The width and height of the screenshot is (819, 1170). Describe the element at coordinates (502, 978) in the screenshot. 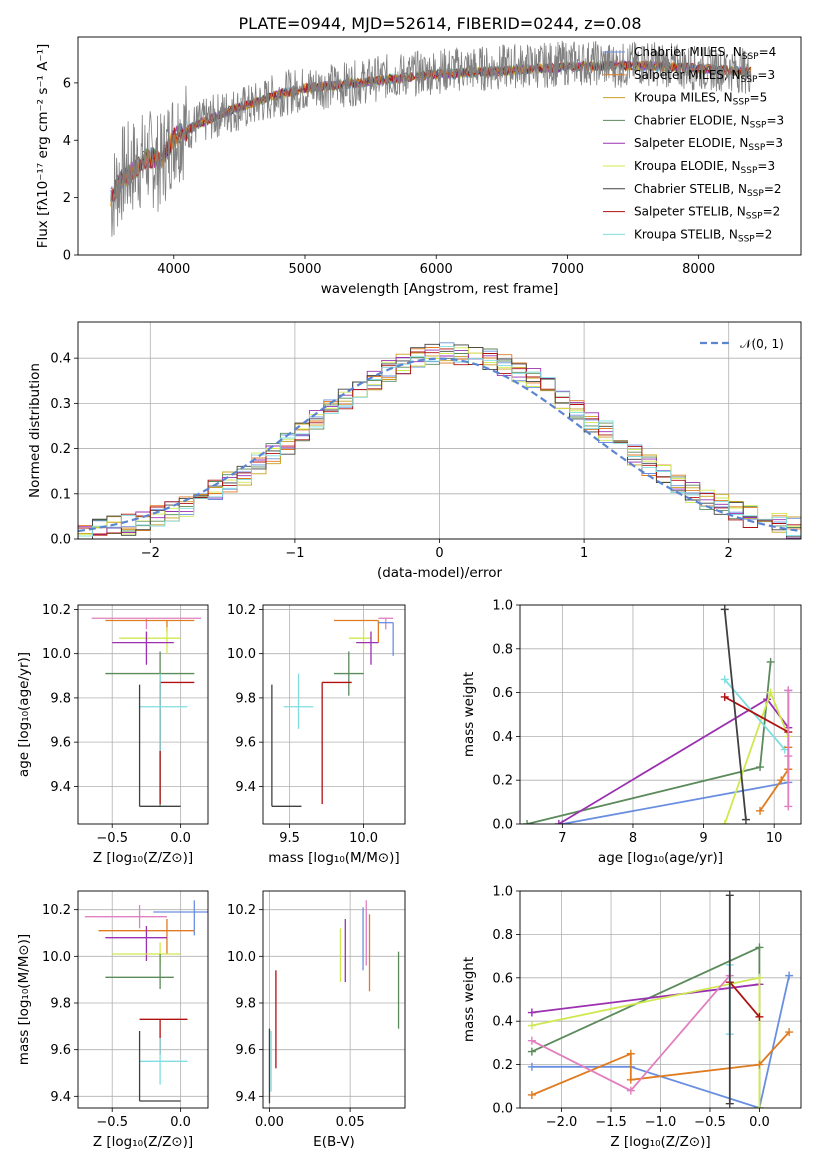

I see `y-tick-label: 0.6` at that location.